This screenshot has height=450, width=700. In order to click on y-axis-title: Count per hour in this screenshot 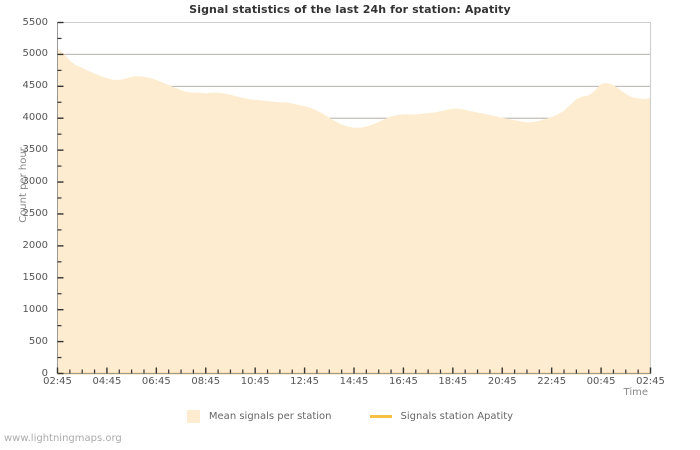, I will do `click(20, 185)`.